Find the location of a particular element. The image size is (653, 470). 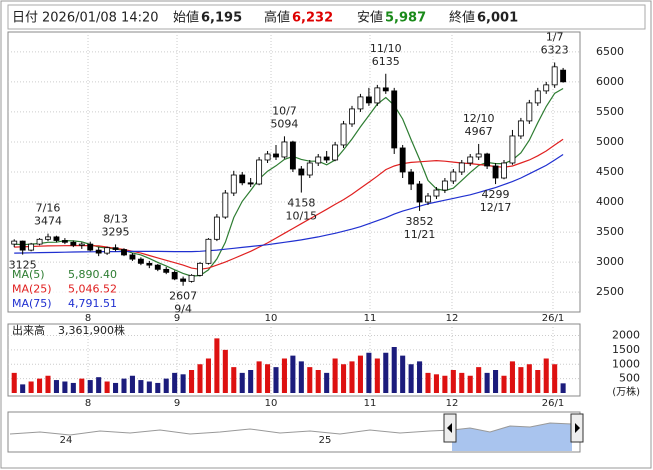

annotation-date: 10/15 is located at coordinates (301, 216).